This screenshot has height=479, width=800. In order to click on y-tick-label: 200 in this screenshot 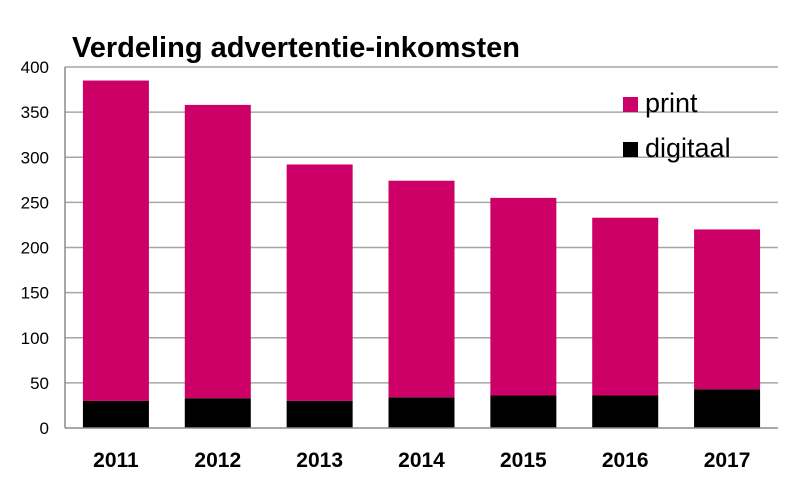, I will do `click(35, 248)`.